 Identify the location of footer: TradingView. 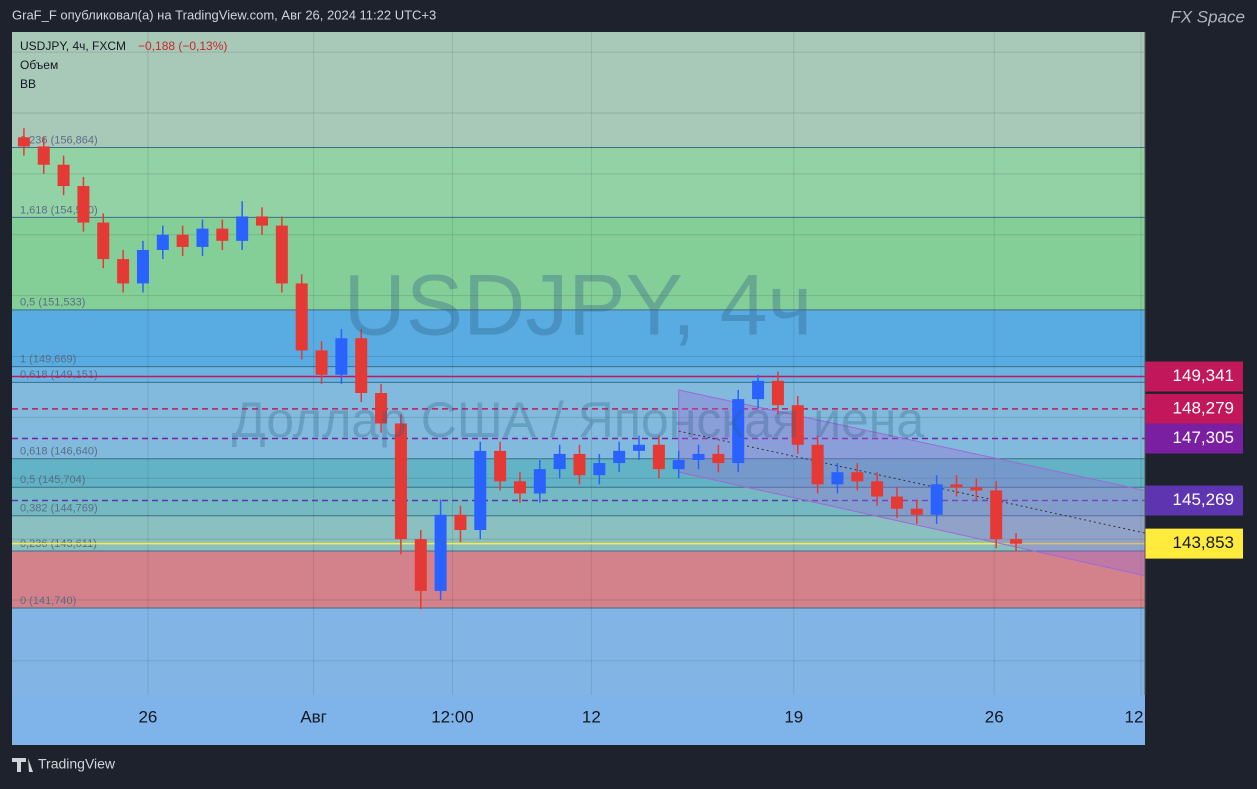
(77, 764).